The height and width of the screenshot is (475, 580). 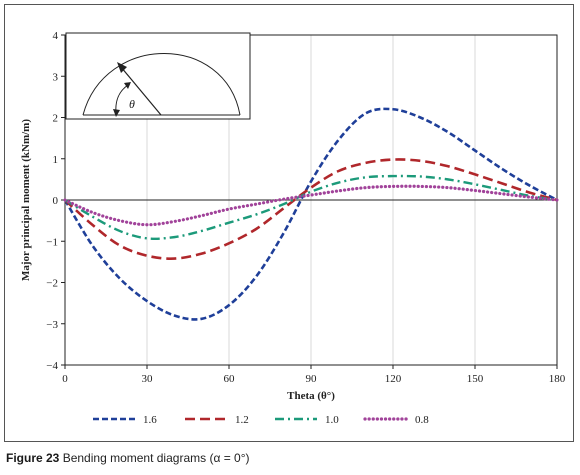 I want to click on inset-arch, so click(x=161, y=84).